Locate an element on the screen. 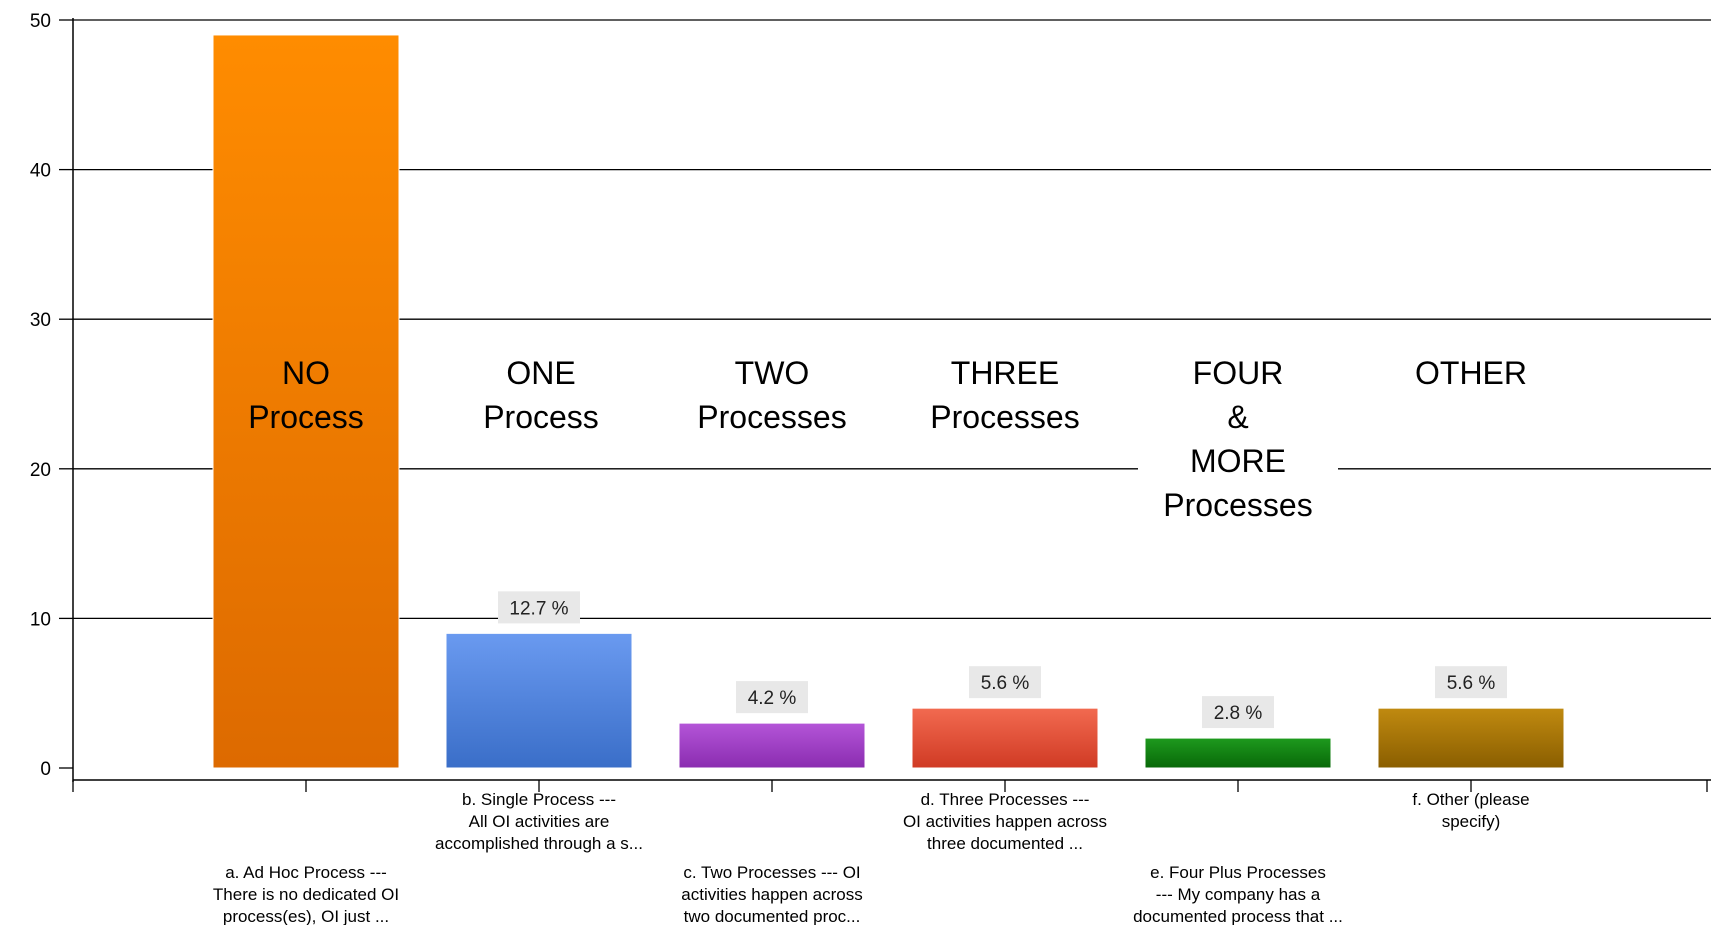  annotation-4-line-0: FOUR is located at coordinates (1238, 373).